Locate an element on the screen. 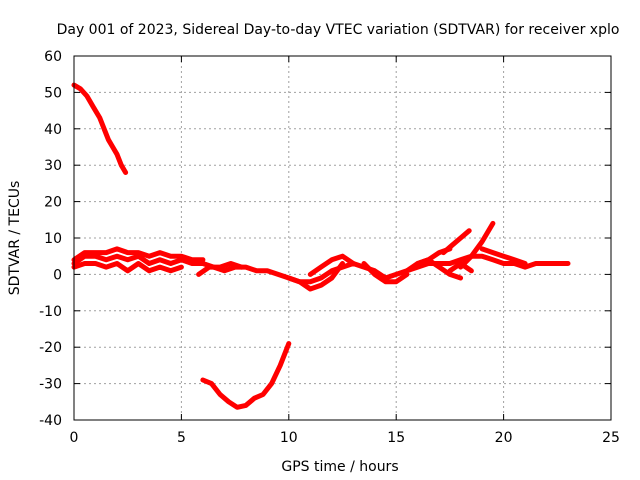  x-tick-label: 20 is located at coordinates (504, 438).